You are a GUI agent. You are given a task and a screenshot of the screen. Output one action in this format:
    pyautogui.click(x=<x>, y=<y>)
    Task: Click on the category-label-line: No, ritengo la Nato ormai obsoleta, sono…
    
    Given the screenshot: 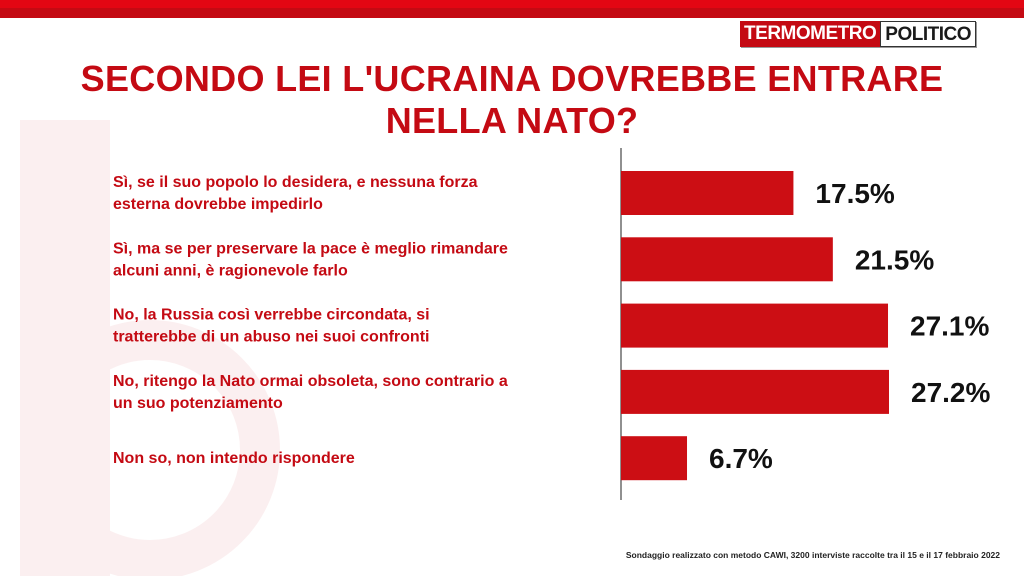 What is the action you would take?
    pyautogui.click(x=310, y=381)
    